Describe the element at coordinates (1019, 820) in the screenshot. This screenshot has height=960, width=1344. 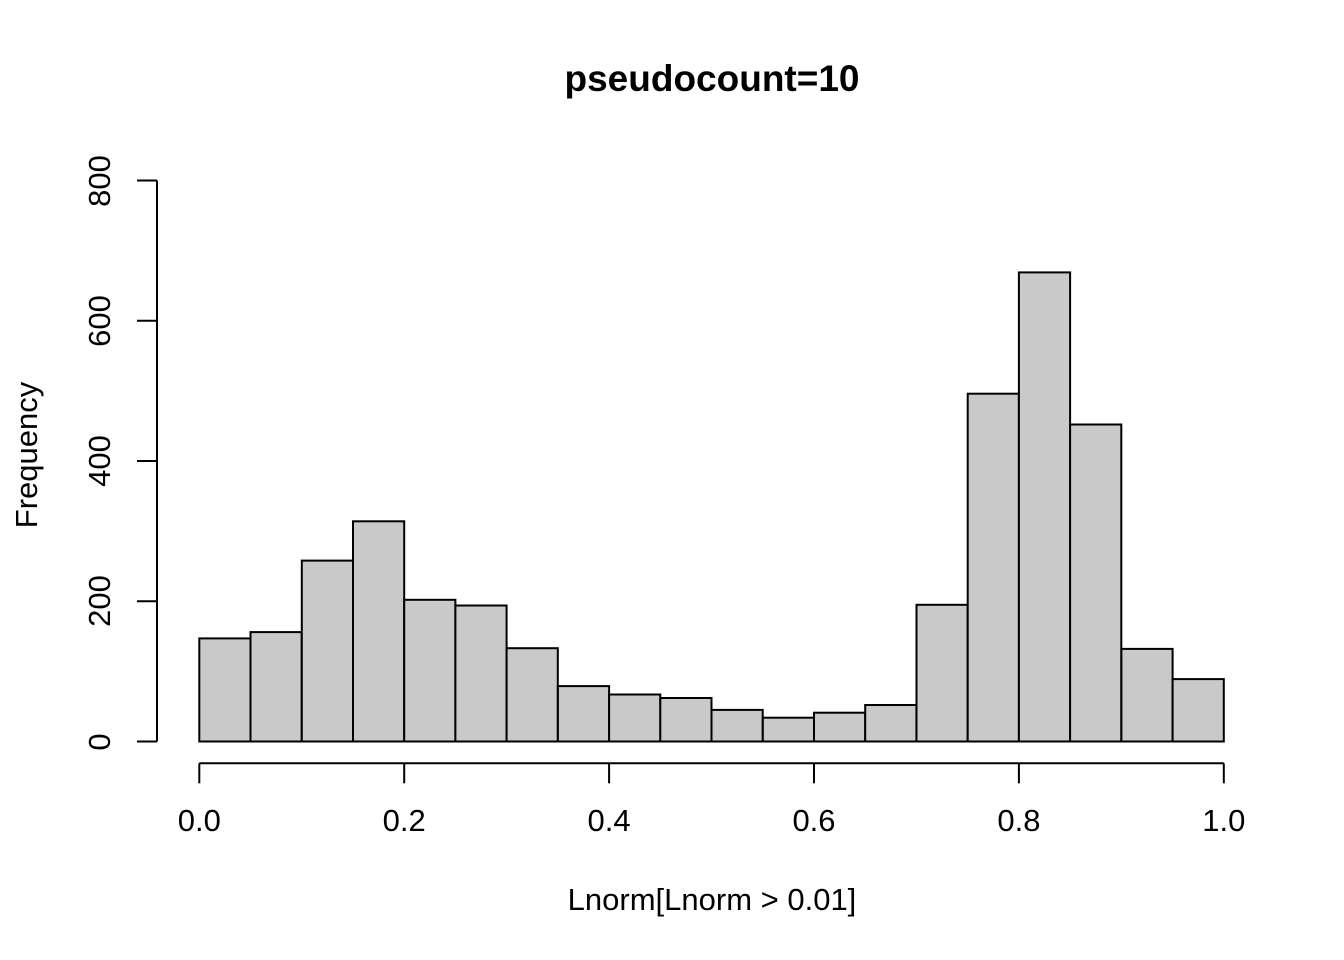
I see `x-tick-label: 0.8` at that location.